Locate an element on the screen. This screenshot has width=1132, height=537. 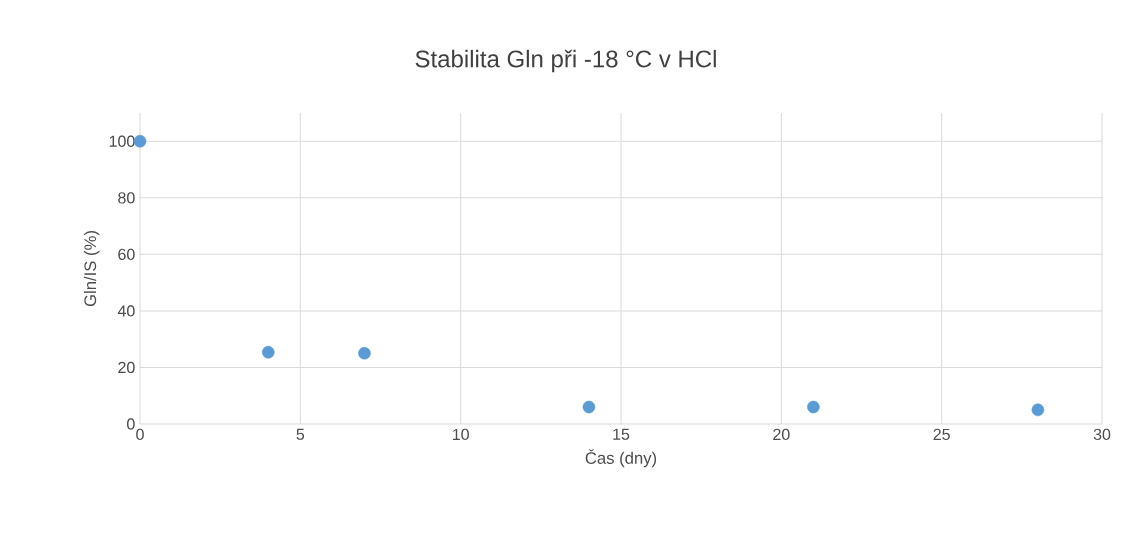
chart-title: Stabilita Gln při -18 °C v HCl is located at coordinates (565, 61).